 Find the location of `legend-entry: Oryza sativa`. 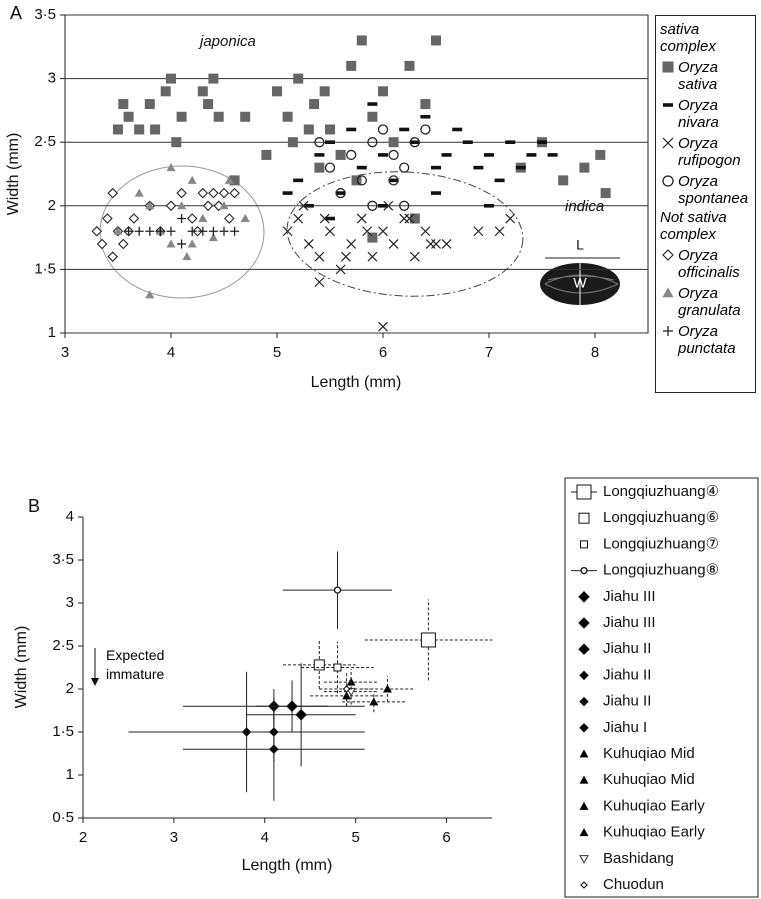

legend-entry: Oryza sativa is located at coordinates (705, 76).